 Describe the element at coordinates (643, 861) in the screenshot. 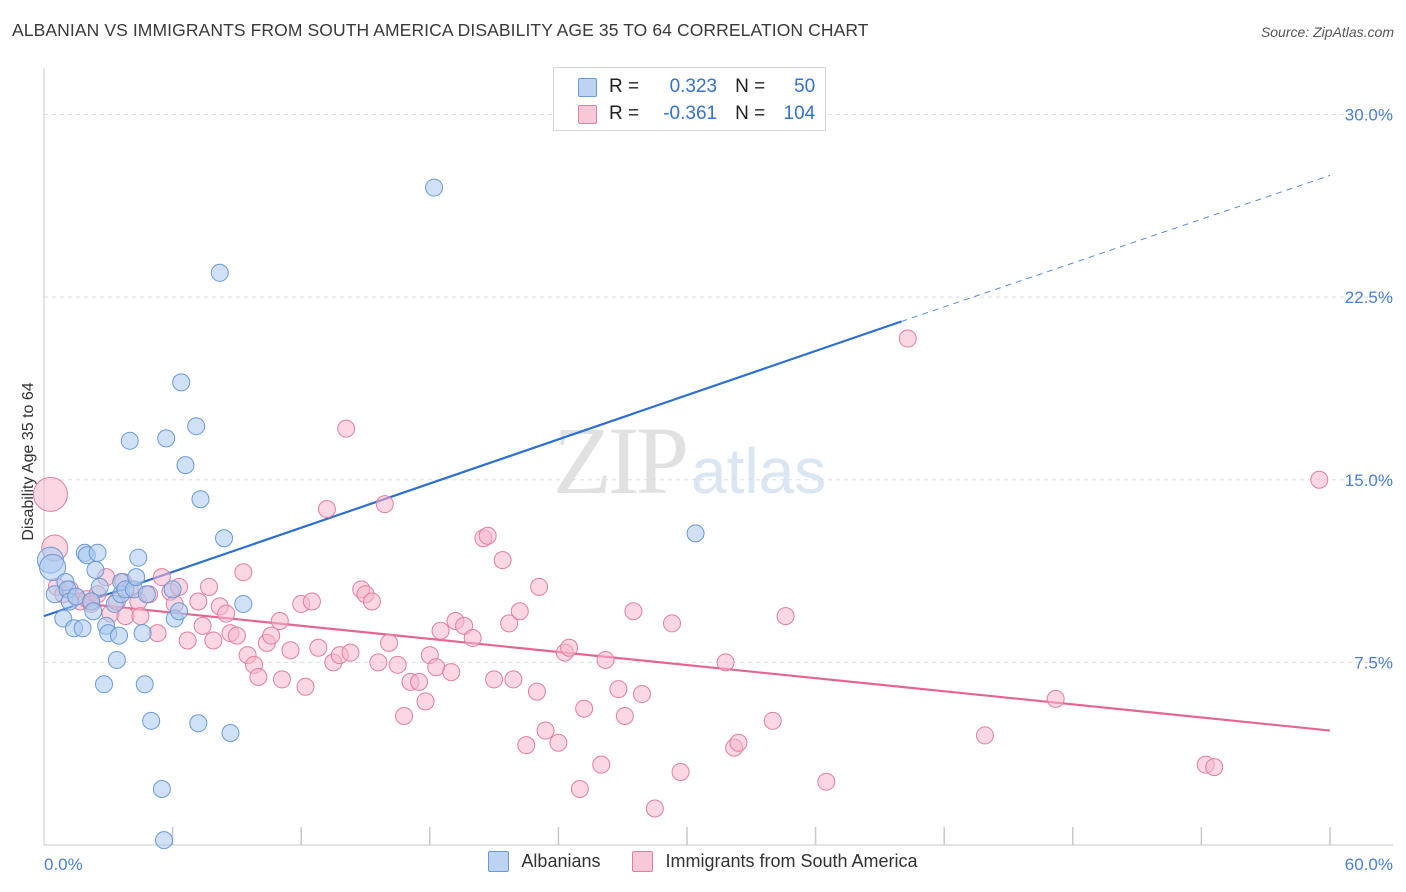

I see `immigrants-legend-swatch` at that location.